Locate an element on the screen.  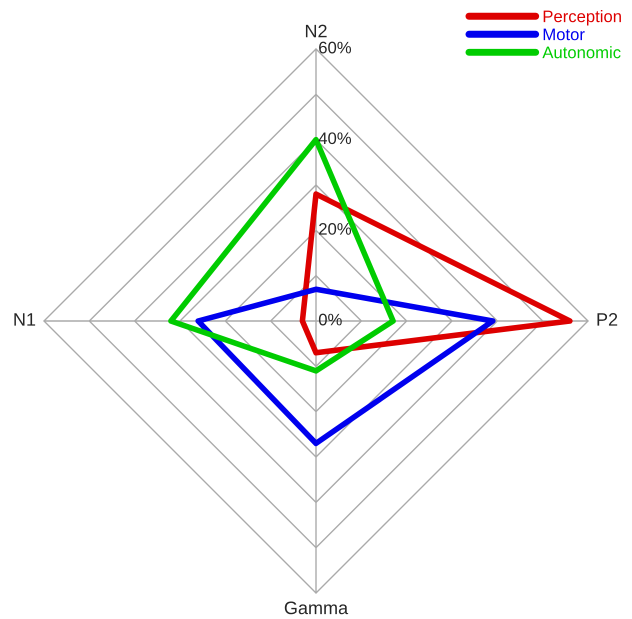
legend-label: Perception is located at coordinates (582, 18).